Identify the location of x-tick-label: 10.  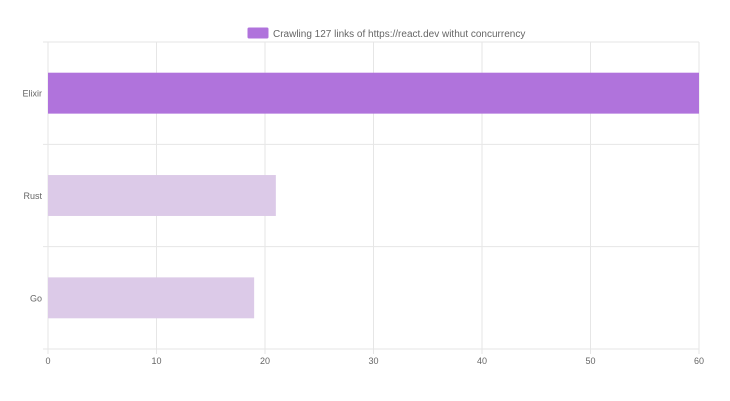
(156, 361).